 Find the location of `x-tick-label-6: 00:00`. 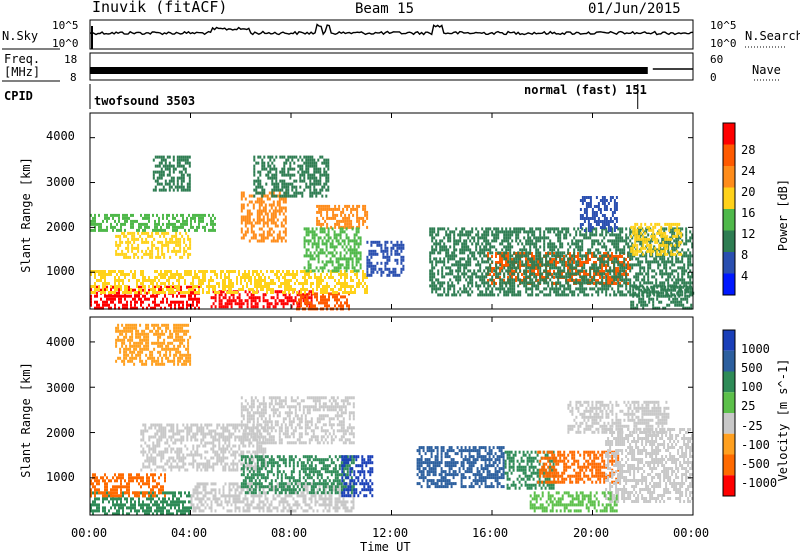

x-tick-label-6: 00:00 is located at coordinates (691, 533).